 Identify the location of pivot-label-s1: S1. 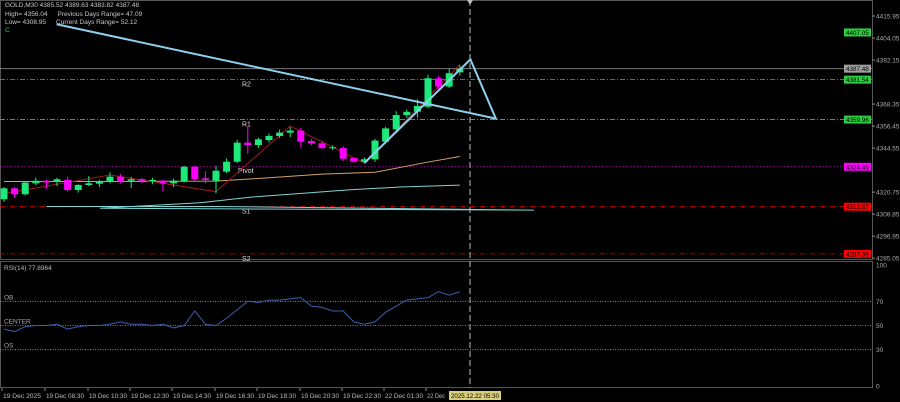
(246, 212).